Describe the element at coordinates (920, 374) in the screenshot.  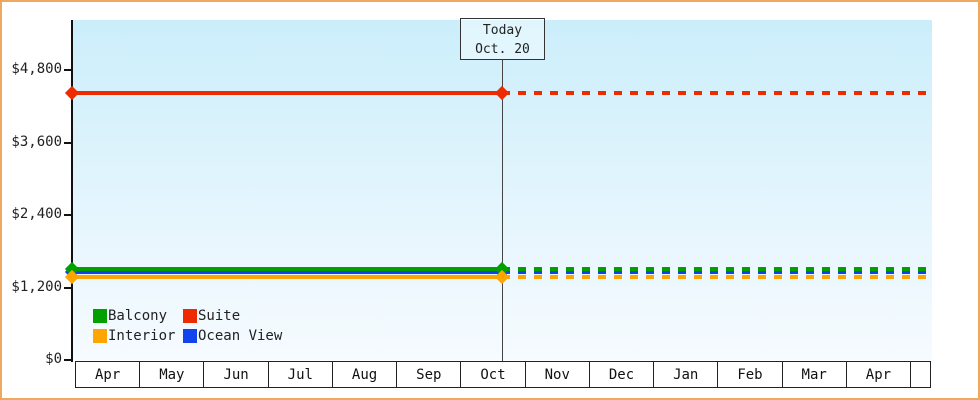
I see `month-cell-empty` at that location.